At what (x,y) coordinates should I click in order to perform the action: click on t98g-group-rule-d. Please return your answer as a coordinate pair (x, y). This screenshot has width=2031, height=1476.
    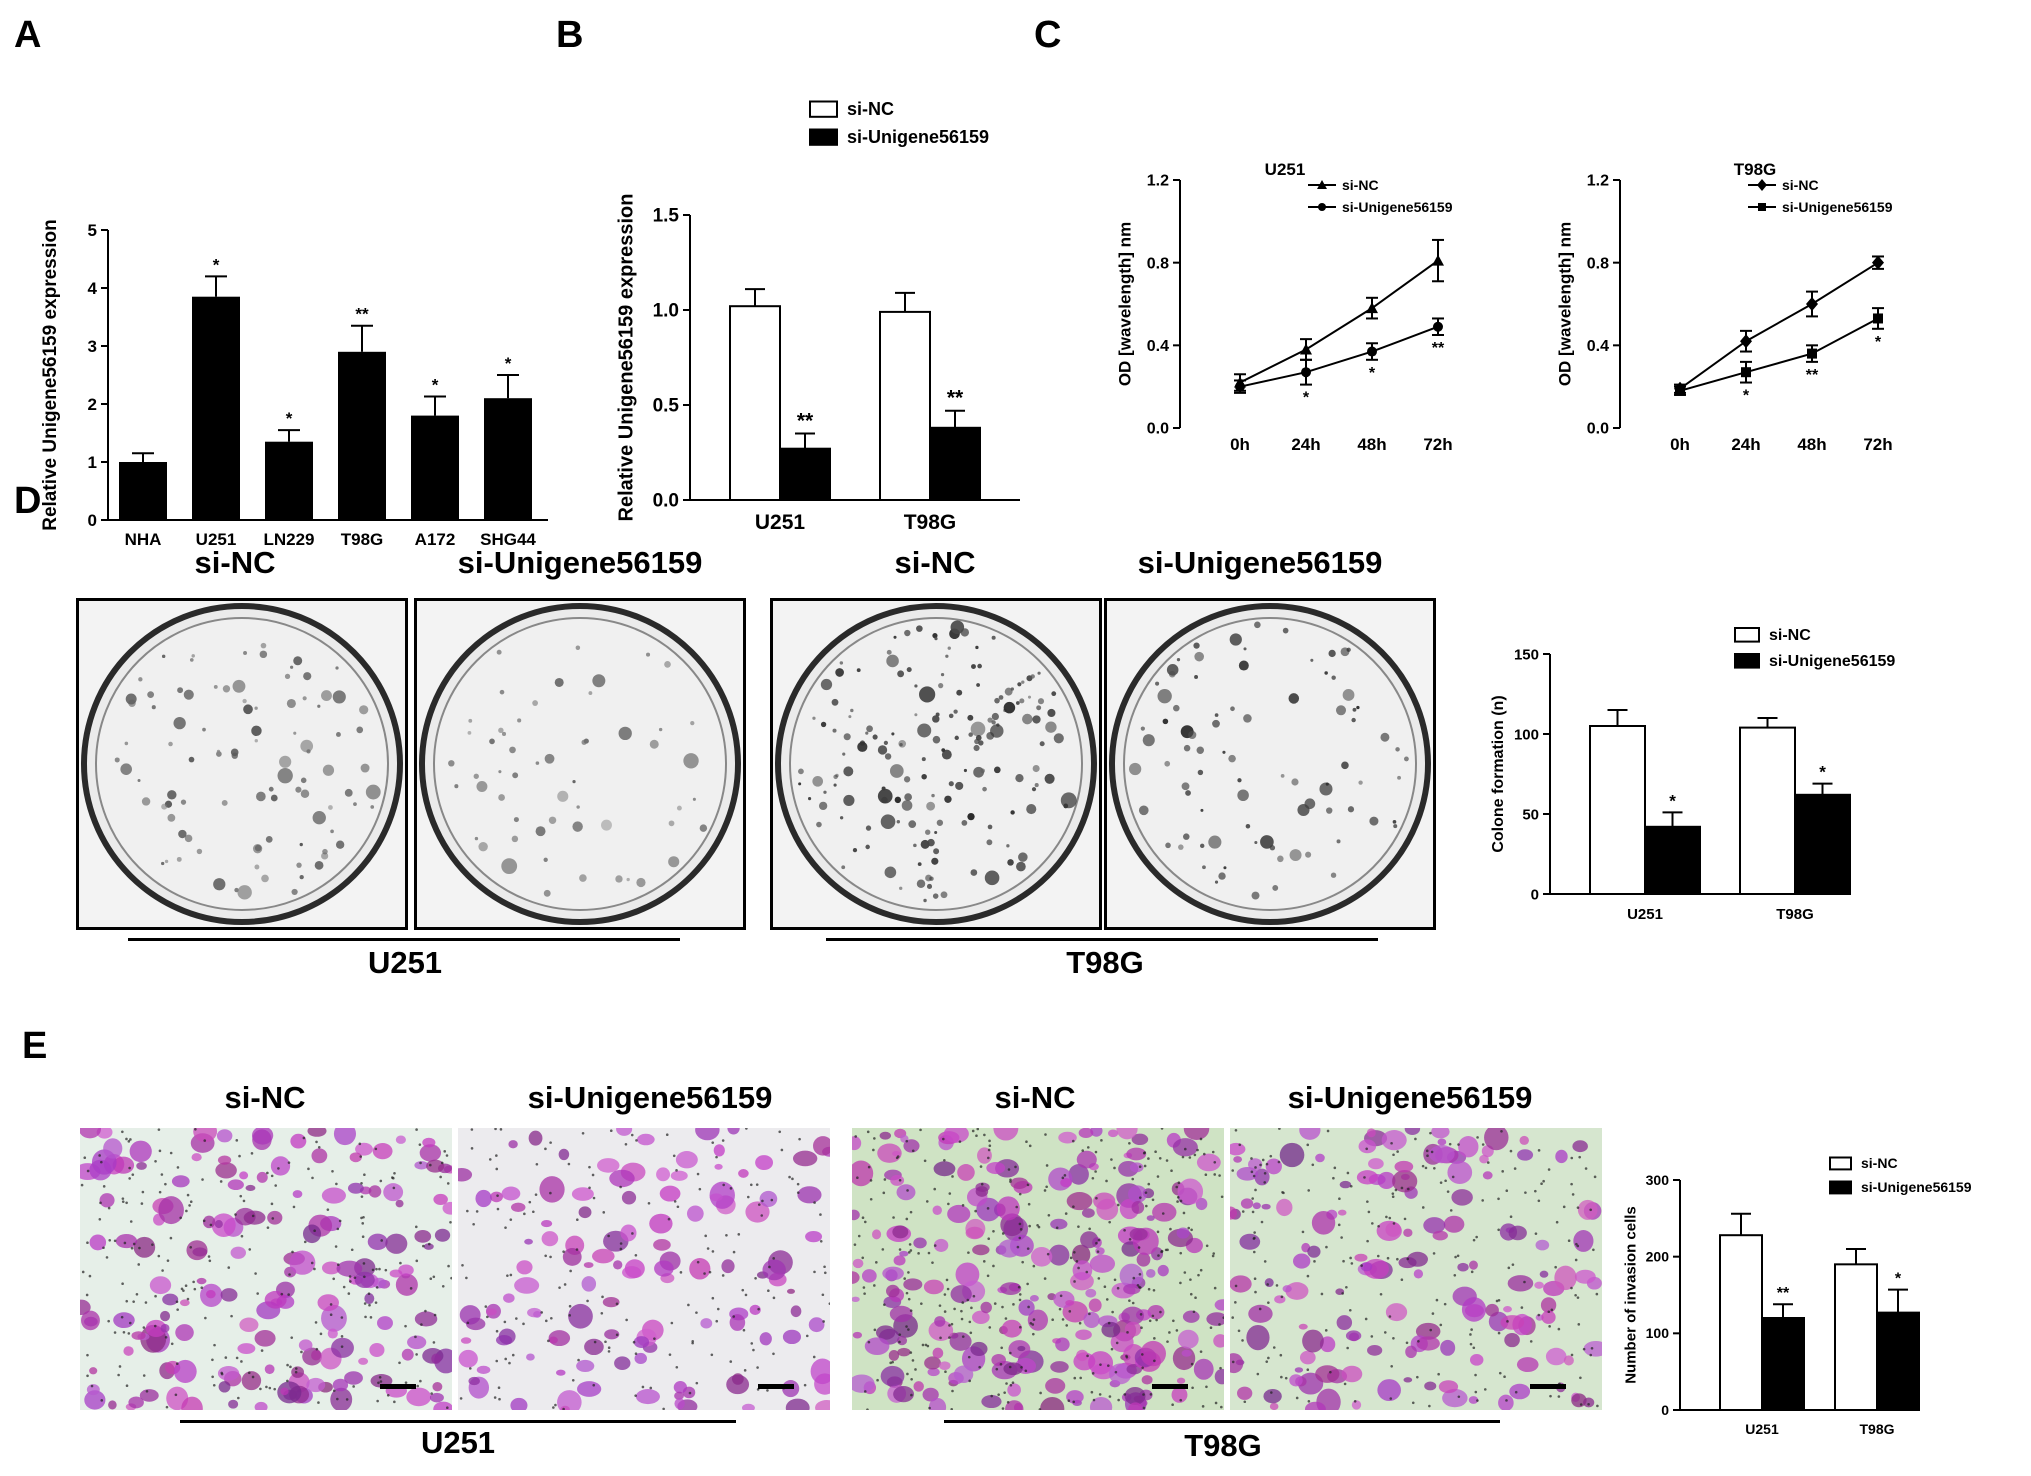
    Looking at the image, I should click on (1102, 939).